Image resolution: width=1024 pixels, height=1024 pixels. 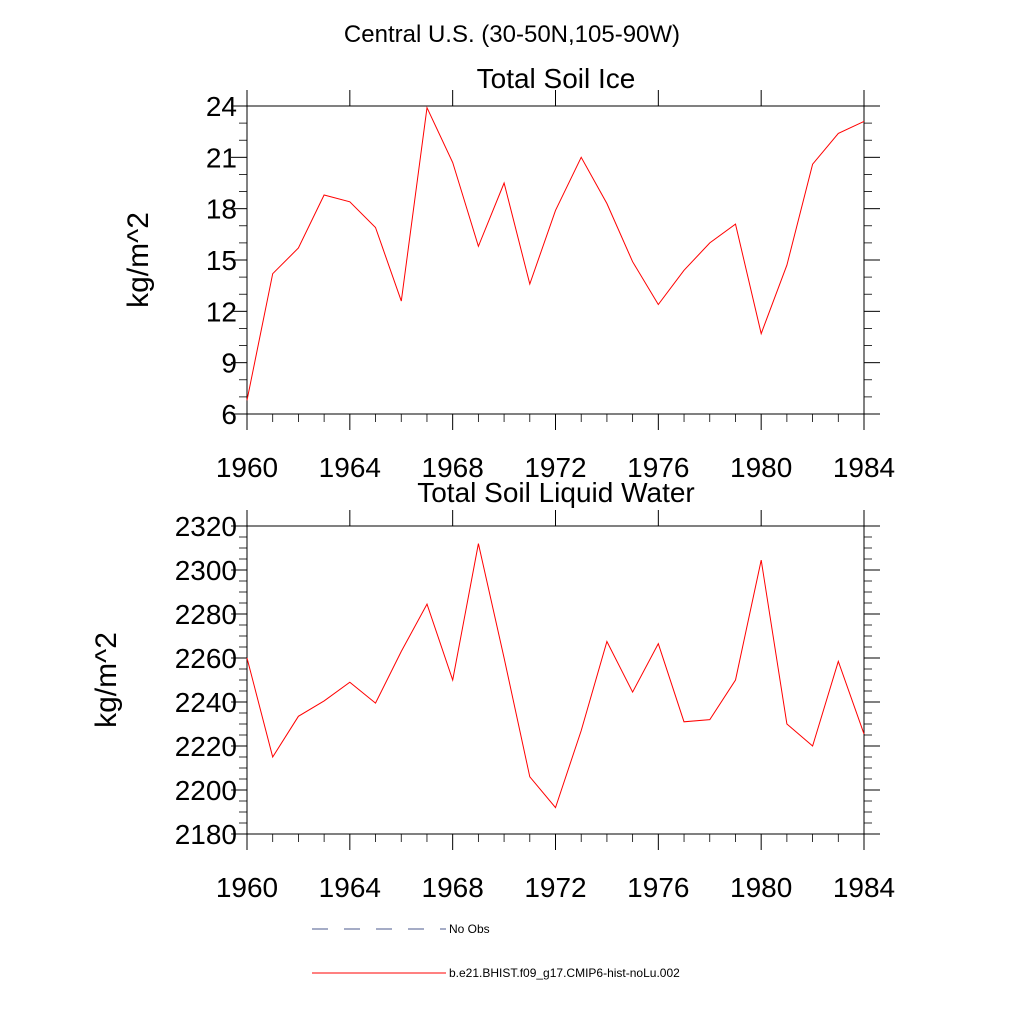 I want to click on legend-label-no-obs: No Obs, so click(x=469, y=929).